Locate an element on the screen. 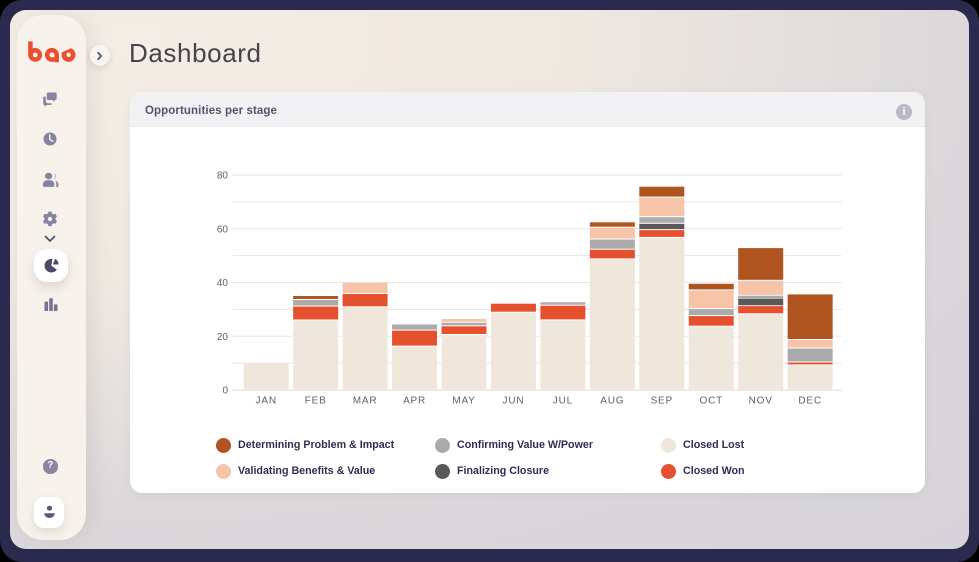 The height and width of the screenshot is (562, 979). svg-text: DEC is located at coordinates (810, 401).